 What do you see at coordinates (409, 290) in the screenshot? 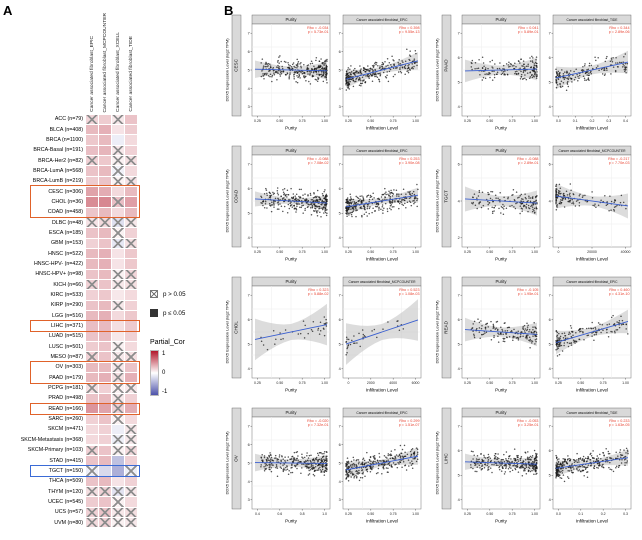
I see `svg-text: Rho = 0.523` at bounding box center [409, 290].